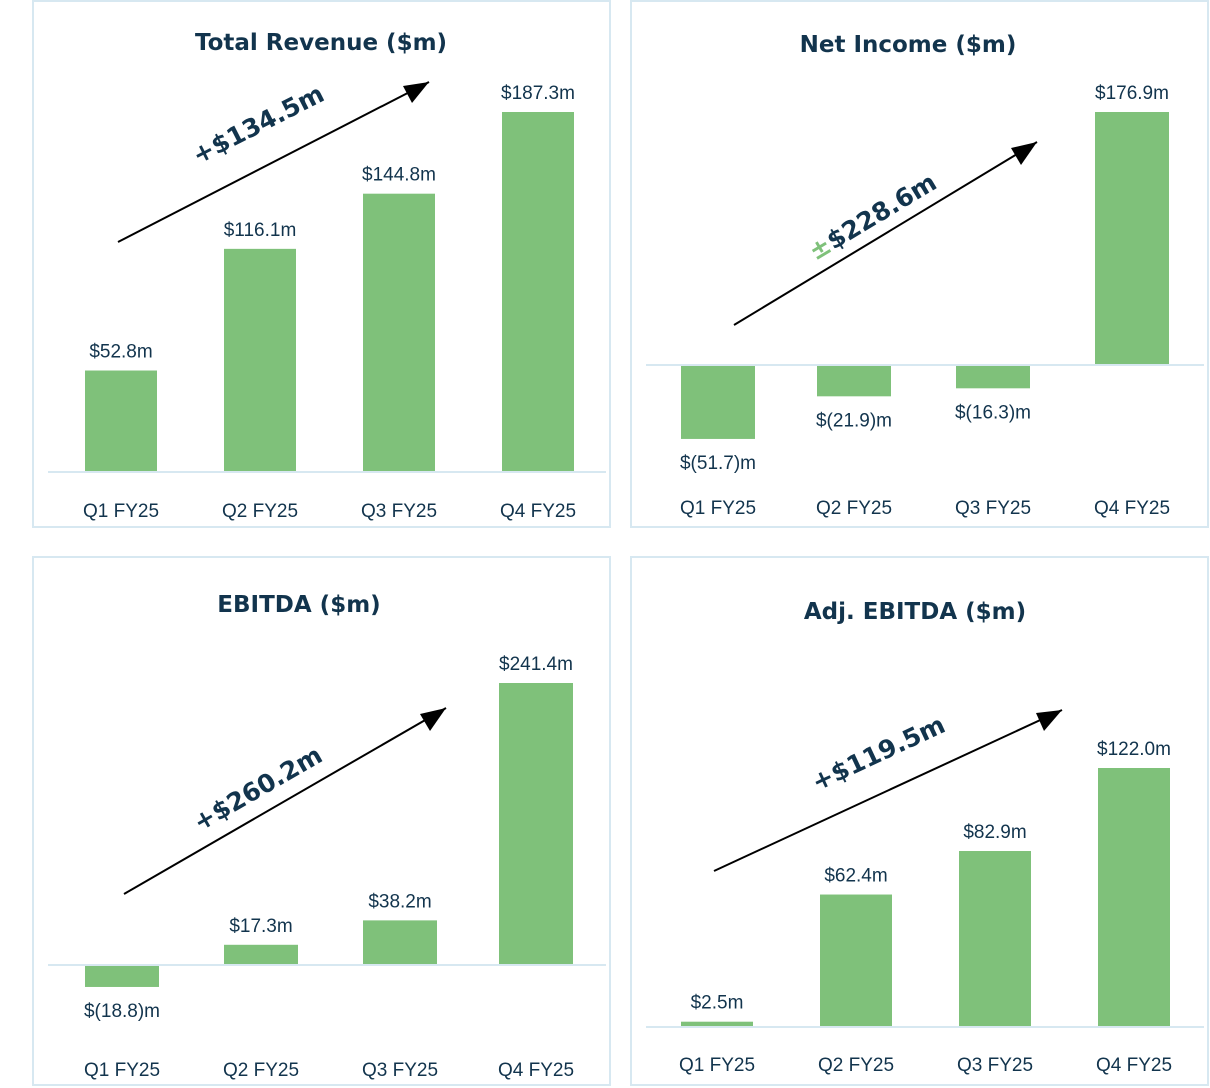 This screenshot has width=1210, height=1088. I want to click on bar-value-label: $187.3m, so click(538, 93).